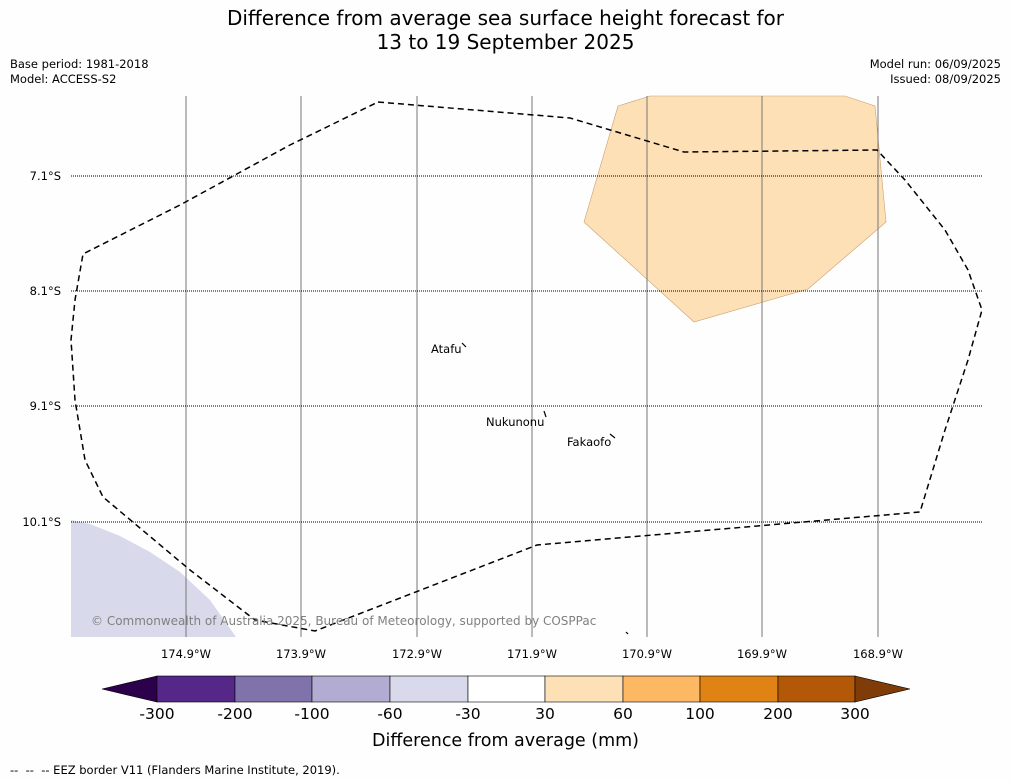 This screenshot has width=1011, height=781. What do you see at coordinates (417, 654) in the screenshot?
I see `lon-label-172-9w: 172.9°W` at bounding box center [417, 654].